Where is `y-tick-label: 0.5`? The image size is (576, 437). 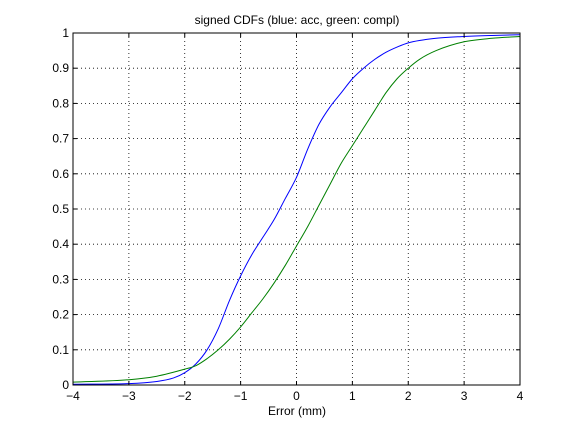
y-tick-label: 0.5 is located at coordinates (60, 209).